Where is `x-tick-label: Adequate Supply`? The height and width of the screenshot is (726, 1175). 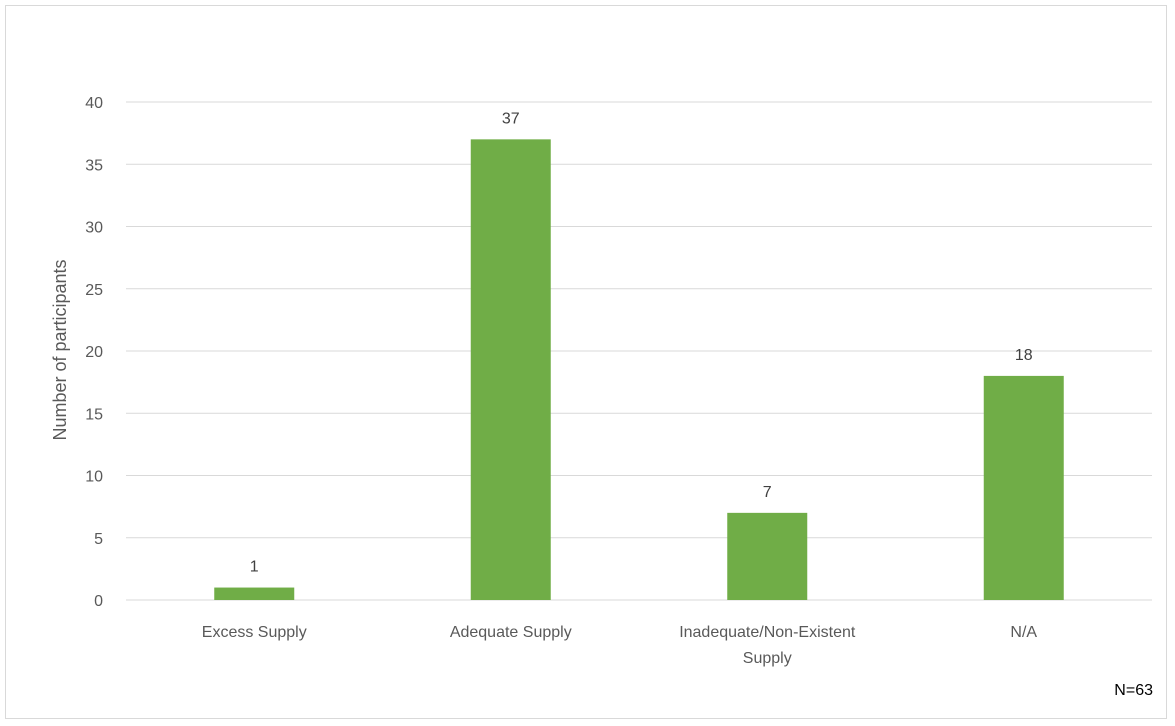
x-tick-label: Adequate Supply is located at coordinates (511, 632).